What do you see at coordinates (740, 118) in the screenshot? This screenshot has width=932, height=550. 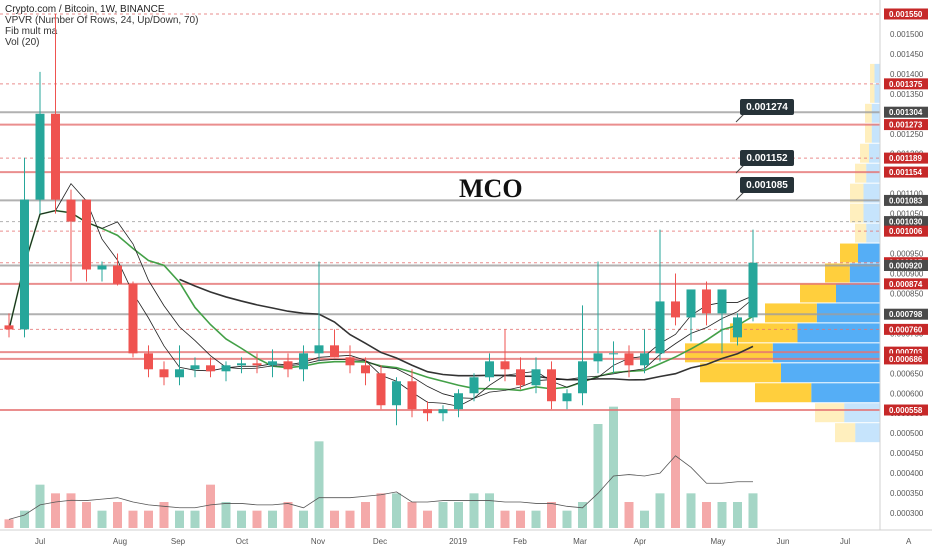 I see `callout-leader` at bounding box center [740, 118].